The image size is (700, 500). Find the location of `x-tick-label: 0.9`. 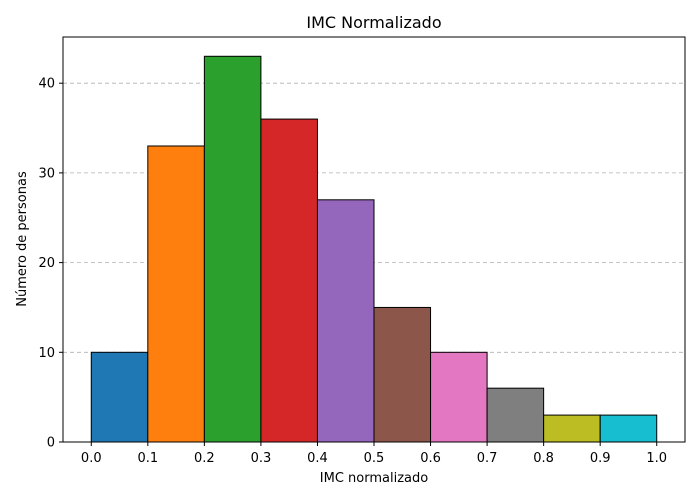

x-tick-label: 0.9 is located at coordinates (600, 458).